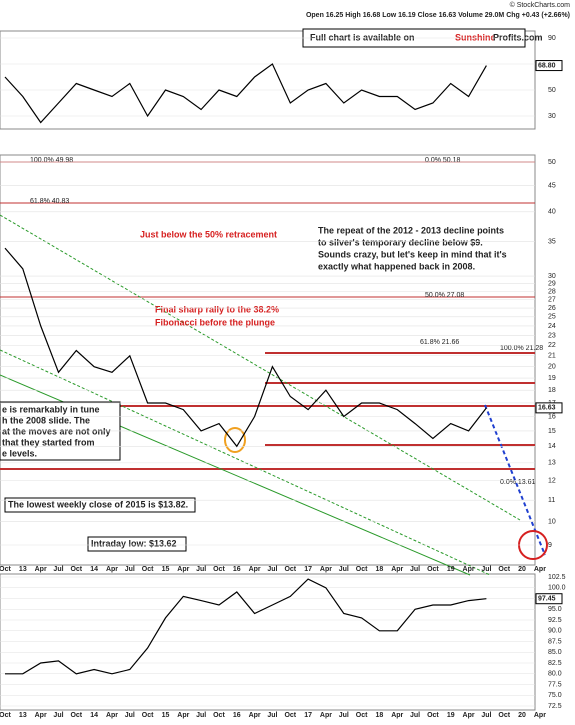 Image resolution: width=575 pixels, height=725 pixels. What do you see at coordinates (268, 80) in the screenshot?
I see `rsi-panel` at bounding box center [268, 80].